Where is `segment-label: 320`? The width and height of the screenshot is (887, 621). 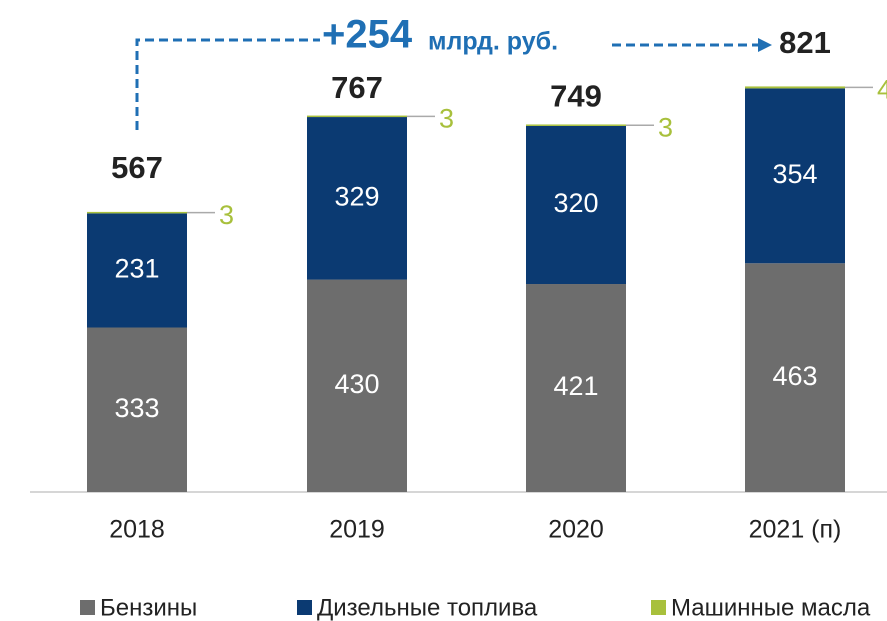 segment-label: 320 is located at coordinates (575, 203).